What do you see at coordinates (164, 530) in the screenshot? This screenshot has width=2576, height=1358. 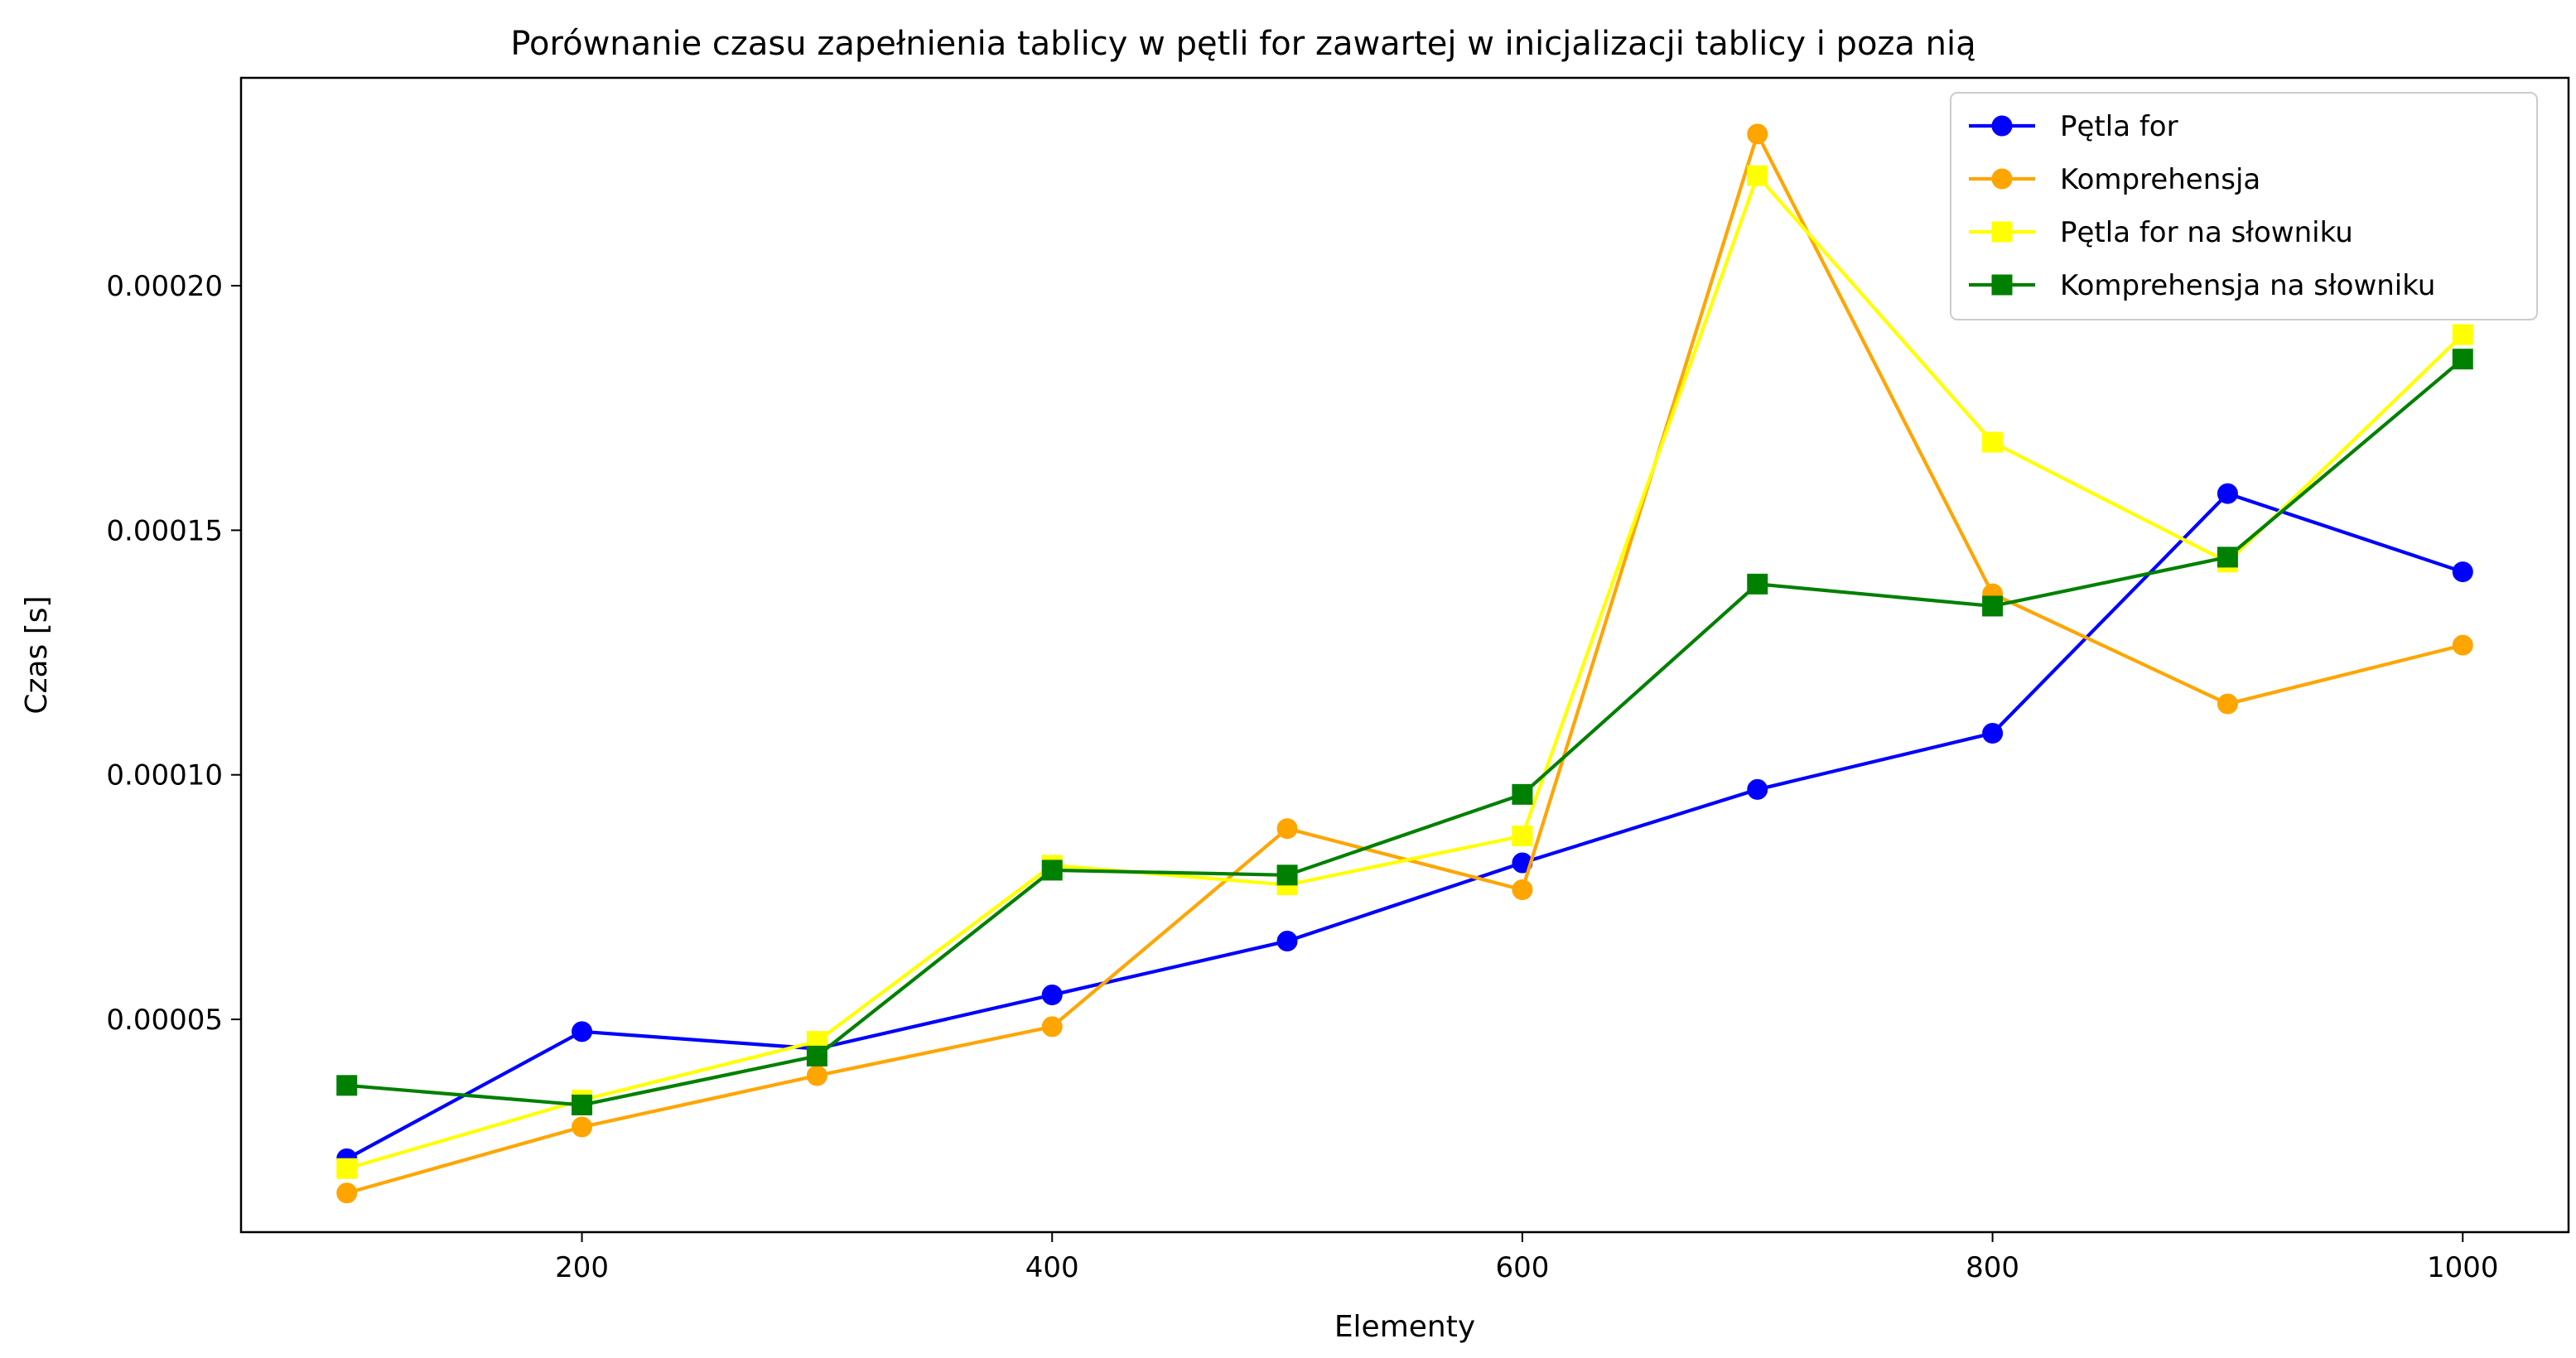 I see `y-tick-label: 0.00015` at bounding box center [164, 530].